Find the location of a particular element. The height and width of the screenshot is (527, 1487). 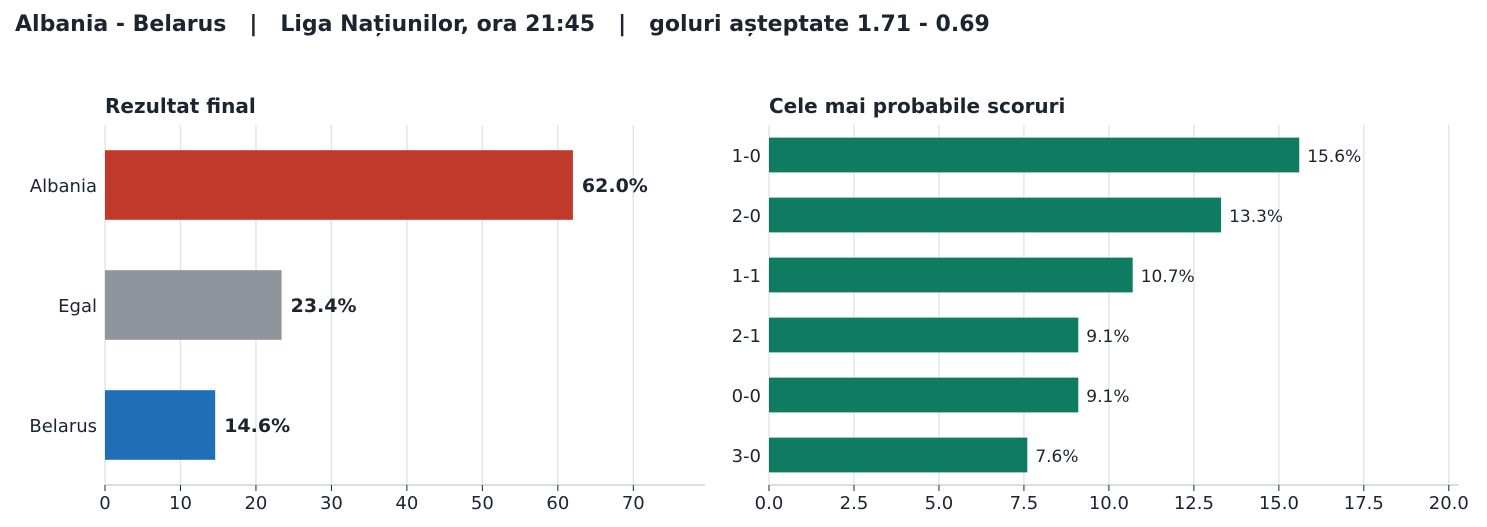

outcome-x-tick-label: 30 is located at coordinates (331, 503).